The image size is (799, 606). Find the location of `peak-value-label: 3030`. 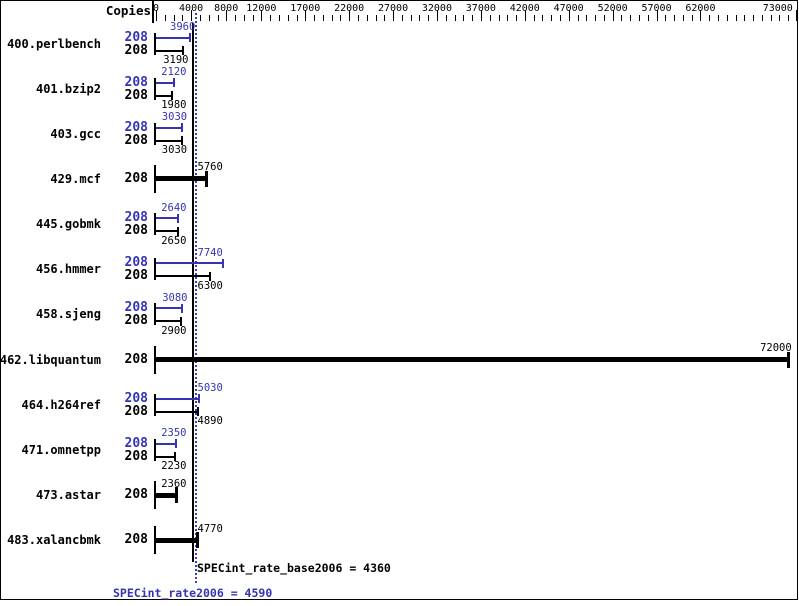

peak-value-label: 3030 is located at coordinates (174, 117).